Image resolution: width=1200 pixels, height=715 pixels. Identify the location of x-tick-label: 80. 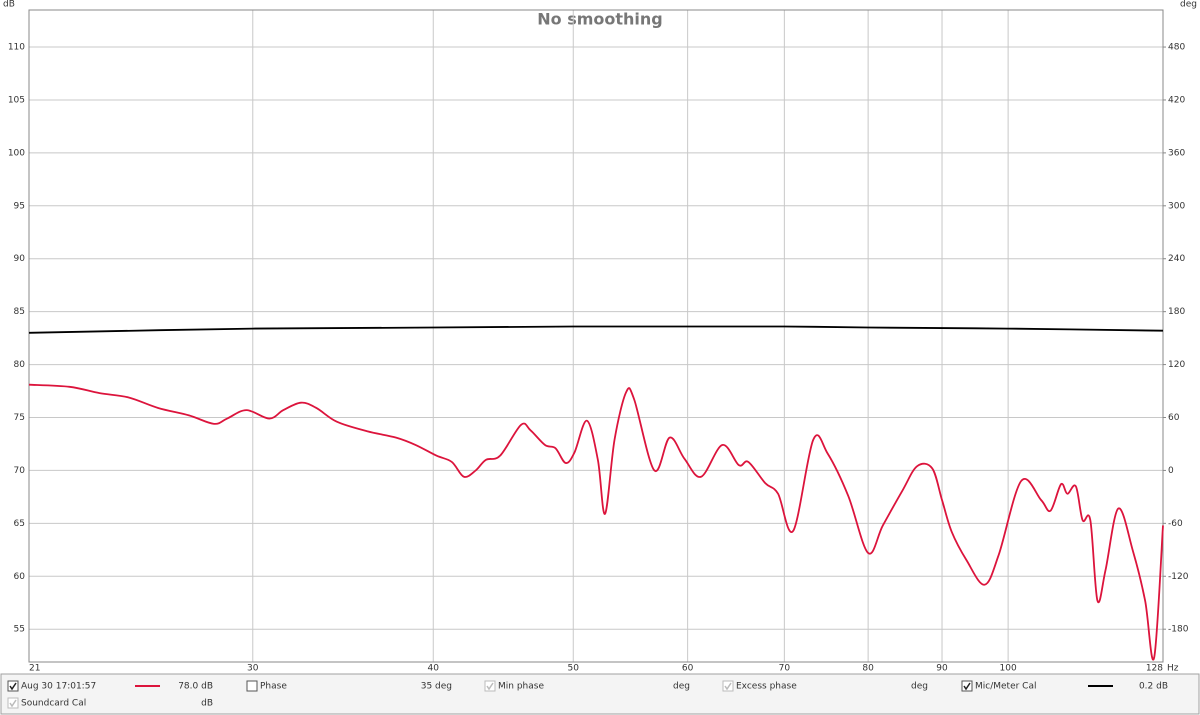
(868, 669).